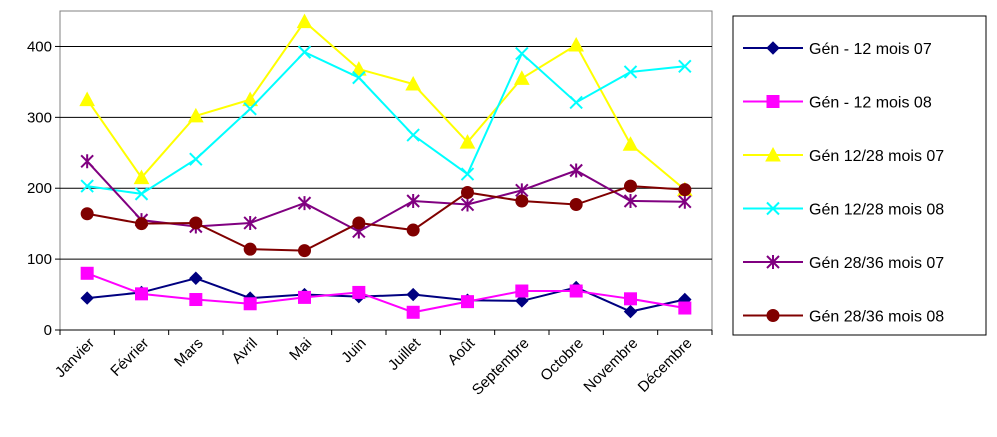 The width and height of the screenshot is (997, 437). Describe the element at coordinates (75, 358) in the screenshot. I see `x-tick-label: Janvier` at that location.